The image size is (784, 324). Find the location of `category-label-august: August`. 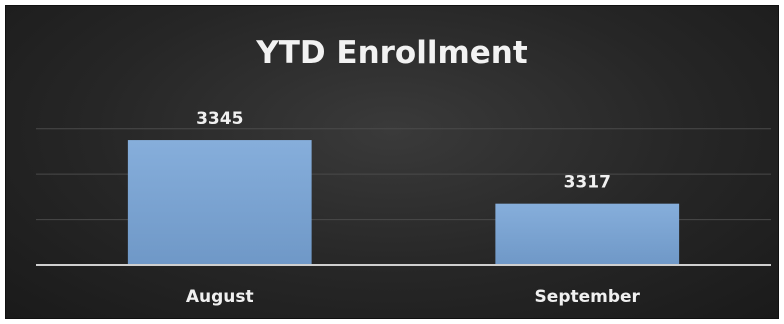

category-label-august: August is located at coordinates (220, 297).